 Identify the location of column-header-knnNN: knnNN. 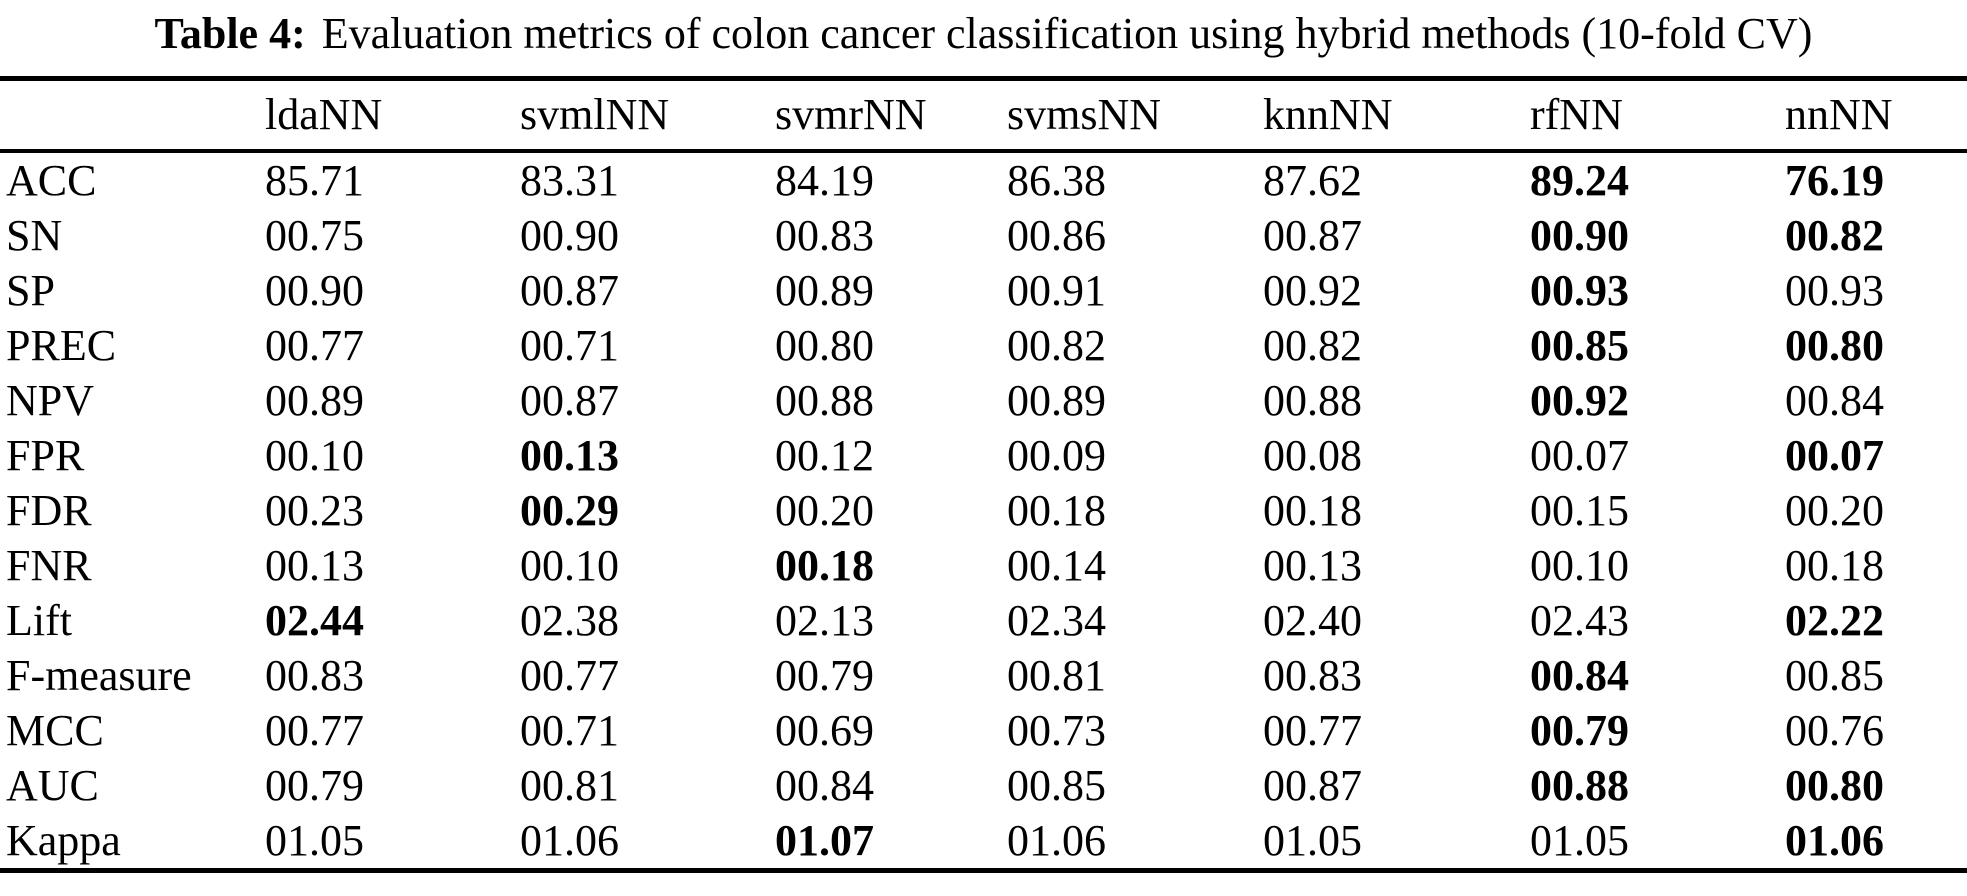
(1328, 115).